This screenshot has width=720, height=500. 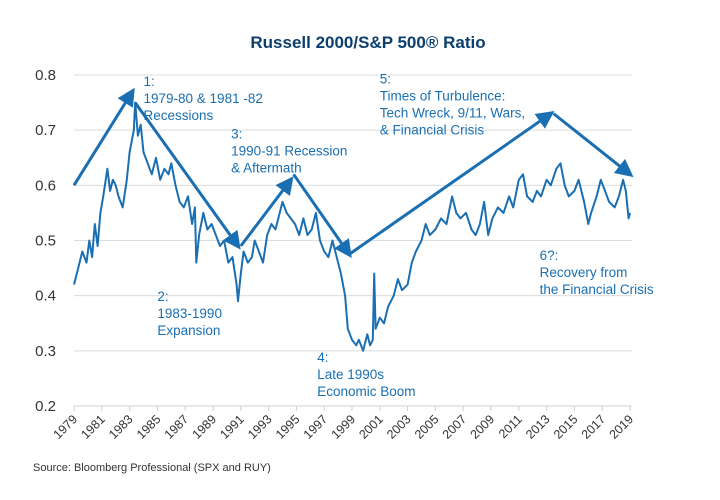 I want to click on y-tick-label: 0.3, so click(x=45, y=351).